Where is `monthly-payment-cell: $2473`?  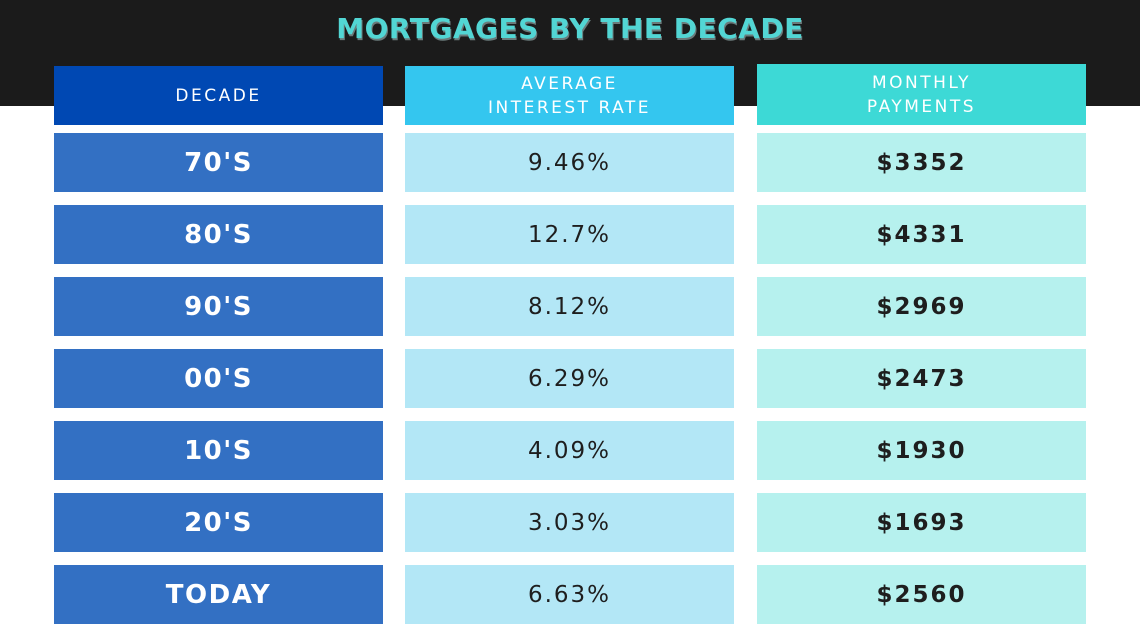
monthly-payment-cell: $2473 is located at coordinates (921, 378).